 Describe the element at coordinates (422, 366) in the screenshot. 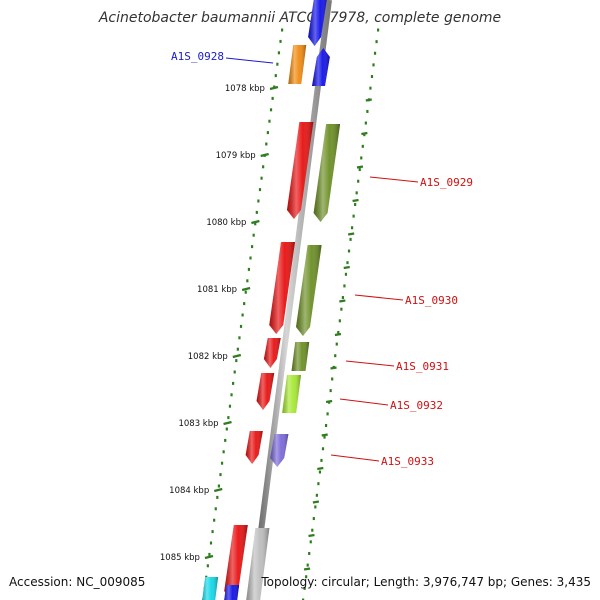

I see `gene-label: A1S_0931` at that location.